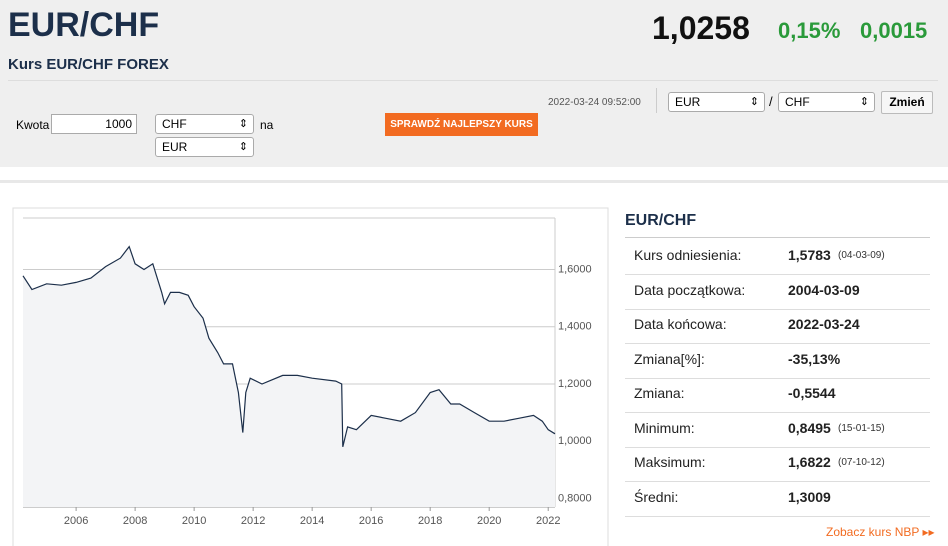 Image resolution: width=948 pixels, height=546 pixels. What do you see at coordinates (88, 64) in the screenshot?
I see `subtitle: Kurs EUR/CHF FOREX` at bounding box center [88, 64].